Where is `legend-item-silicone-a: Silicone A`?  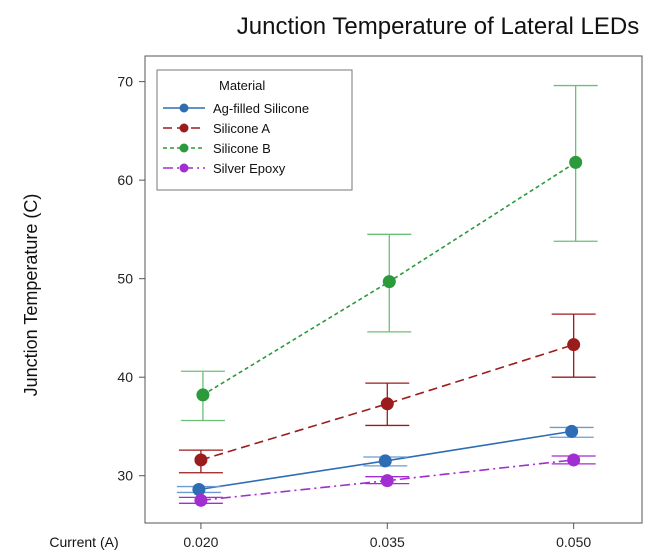 legend-item-silicone-a: Silicone A is located at coordinates (216, 128).